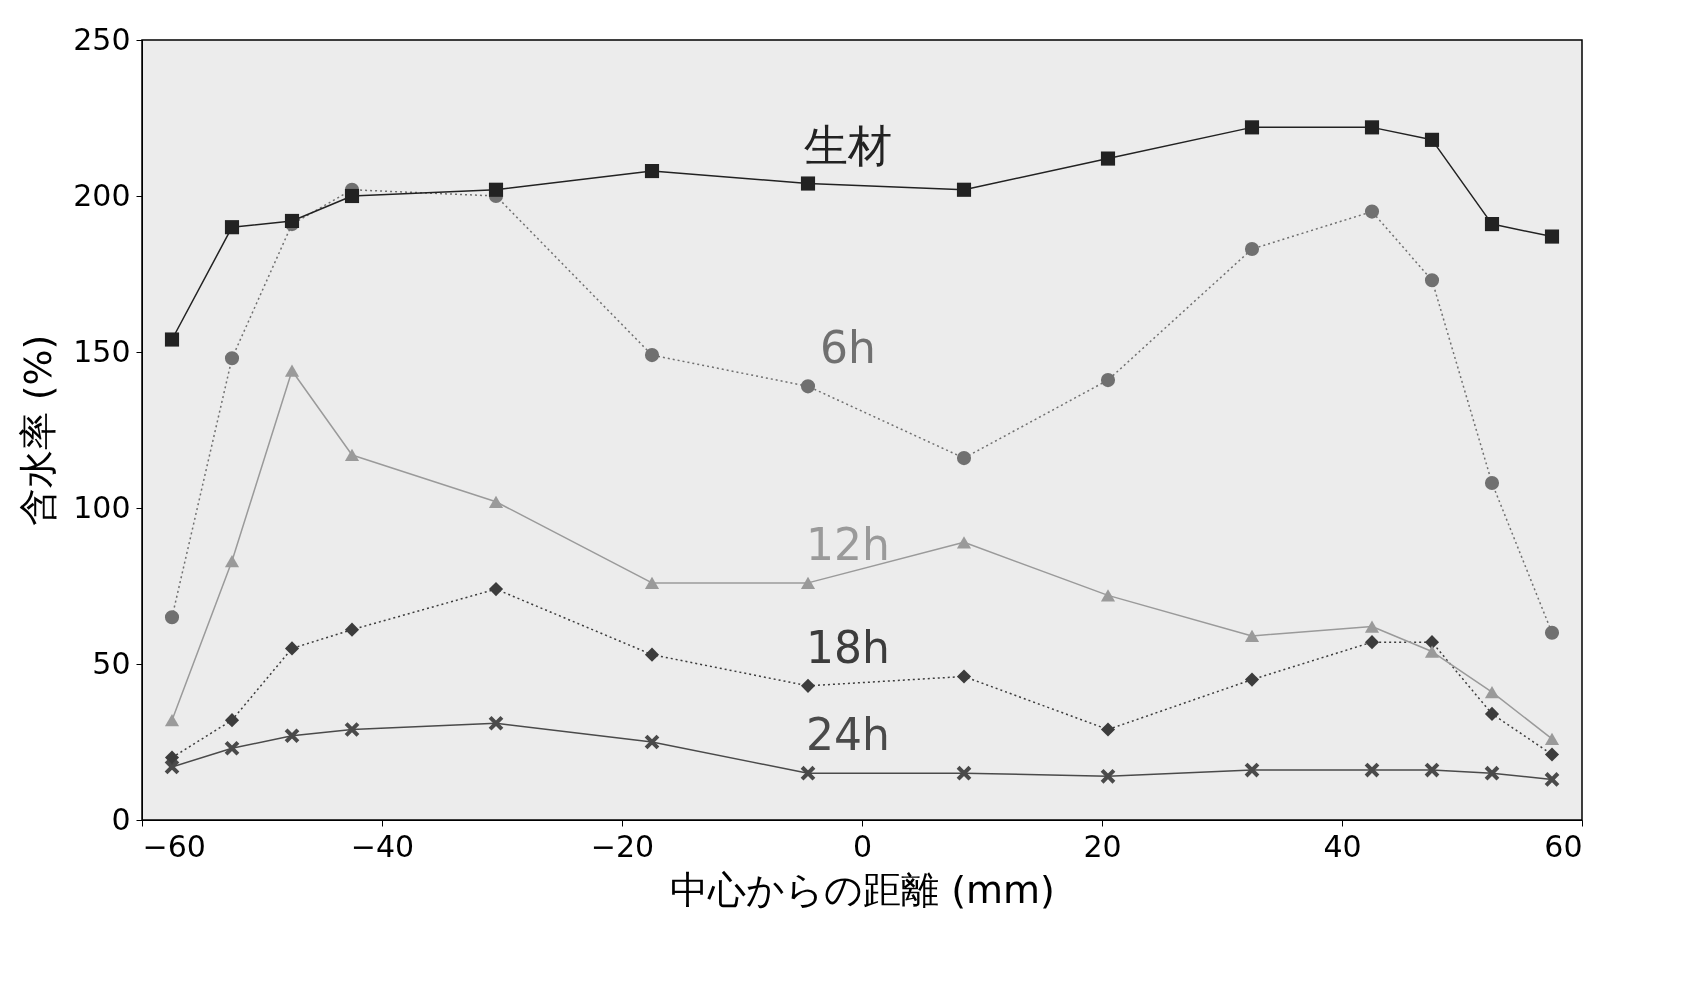 The image size is (1692, 989). I want to click on y-tick-label: 250, so click(102, 39).